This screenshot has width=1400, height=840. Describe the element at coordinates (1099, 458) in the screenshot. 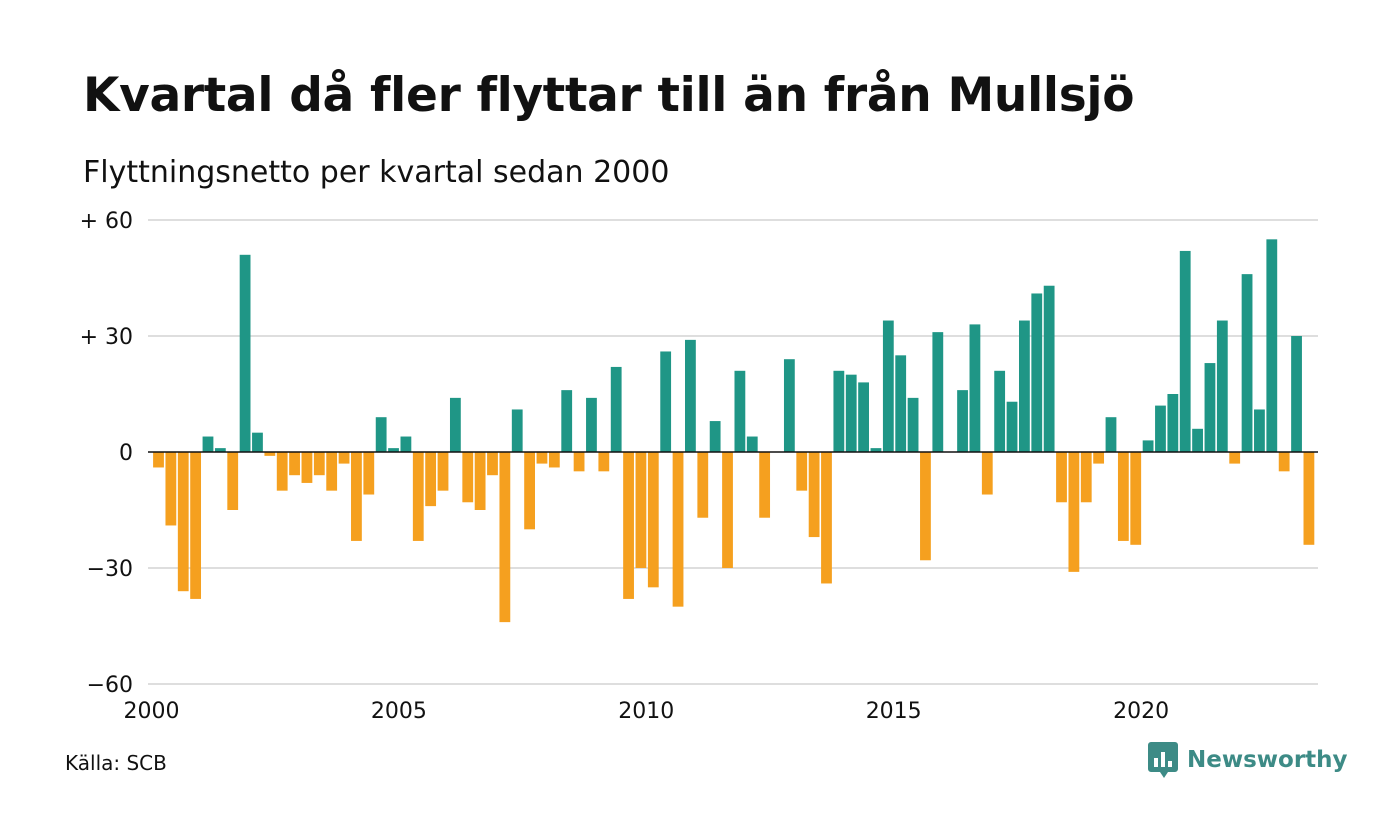

I see `bar-2019-Q1` at that location.